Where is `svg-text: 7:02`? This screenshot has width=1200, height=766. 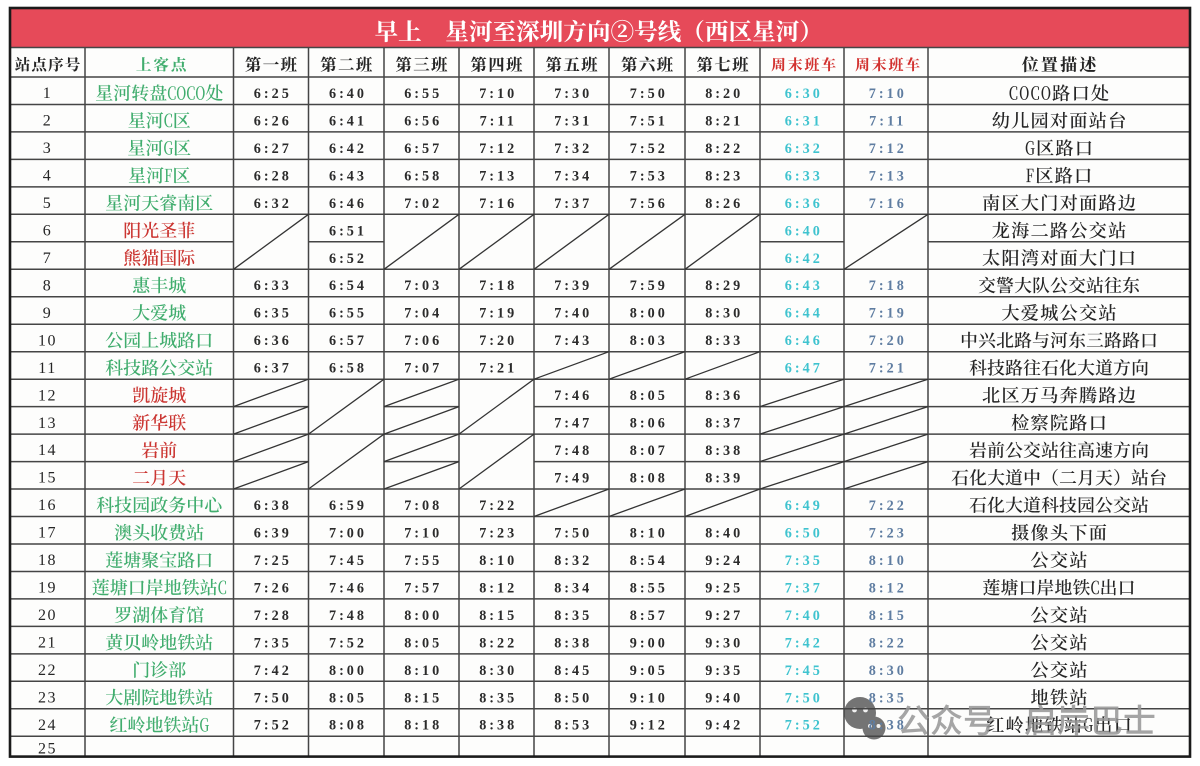 svg-text: 7:02 is located at coordinates (423, 204).